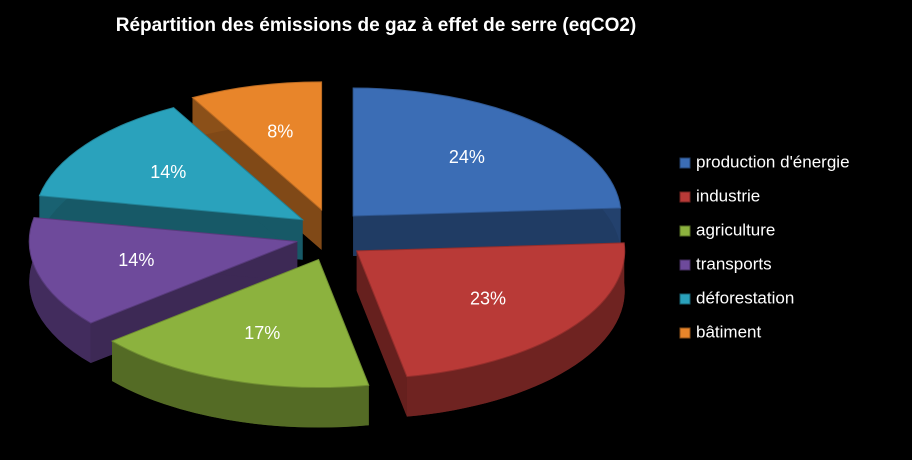  I want to click on data-label: 24%, so click(467, 157).